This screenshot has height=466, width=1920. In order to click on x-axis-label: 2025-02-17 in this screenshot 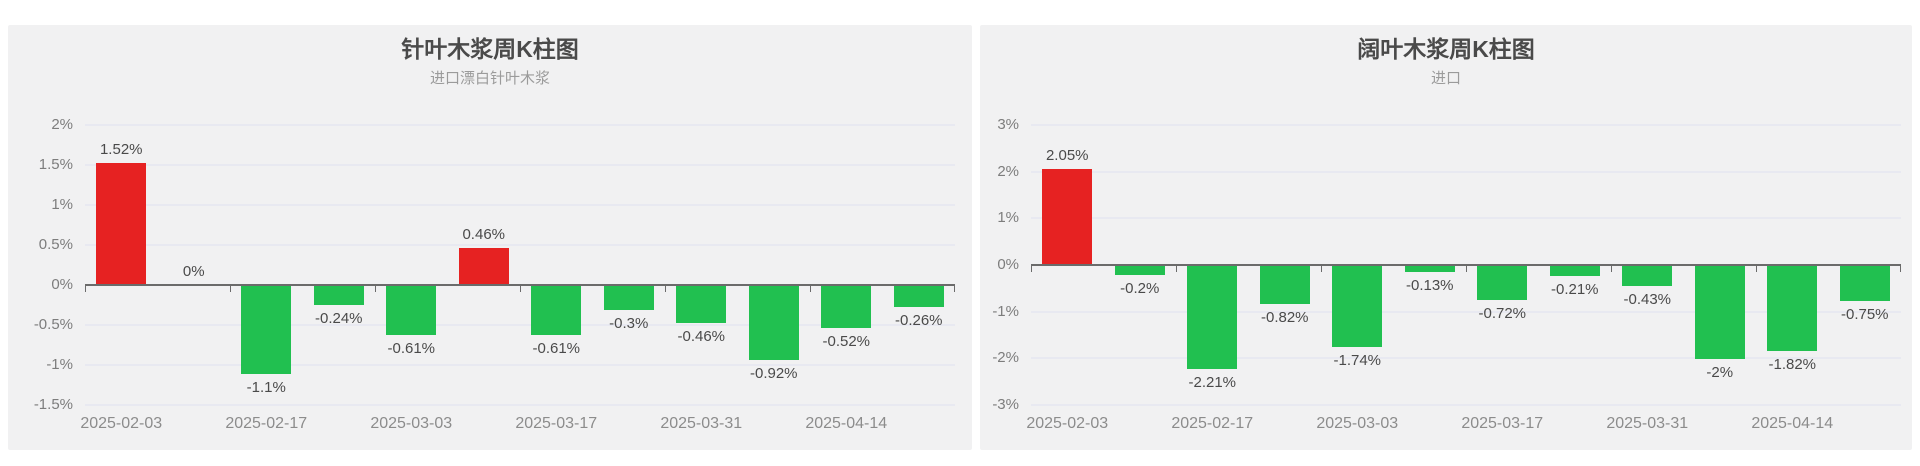, I will do `click(1212, 423)`.